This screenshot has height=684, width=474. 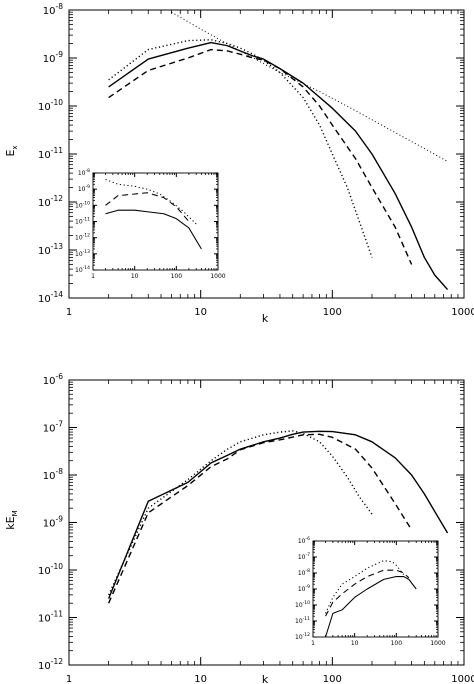 What do you see at coordinates (82, 221) in the screenshot?
I see `top-panel-inset-y-tick-label: 10⁻¹¹` at bounding box center [82, 221].